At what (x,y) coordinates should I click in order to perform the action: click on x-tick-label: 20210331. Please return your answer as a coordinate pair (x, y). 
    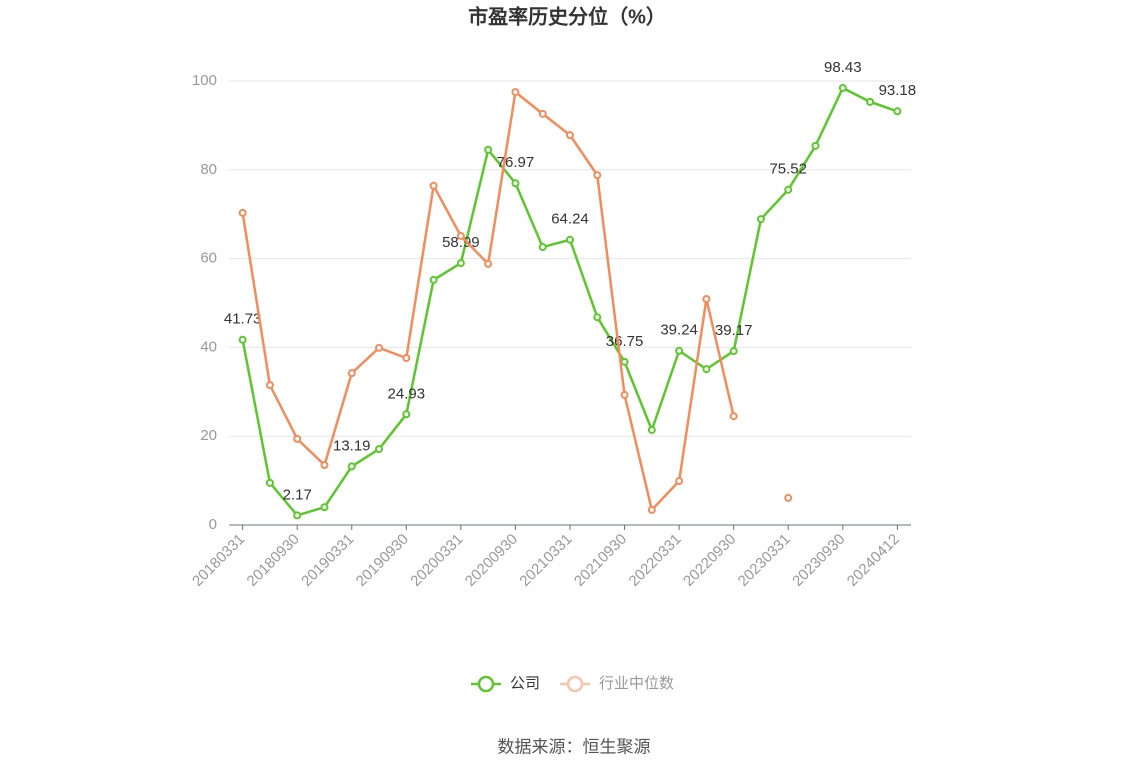
    Looking at the image, I should click on (545, 560).